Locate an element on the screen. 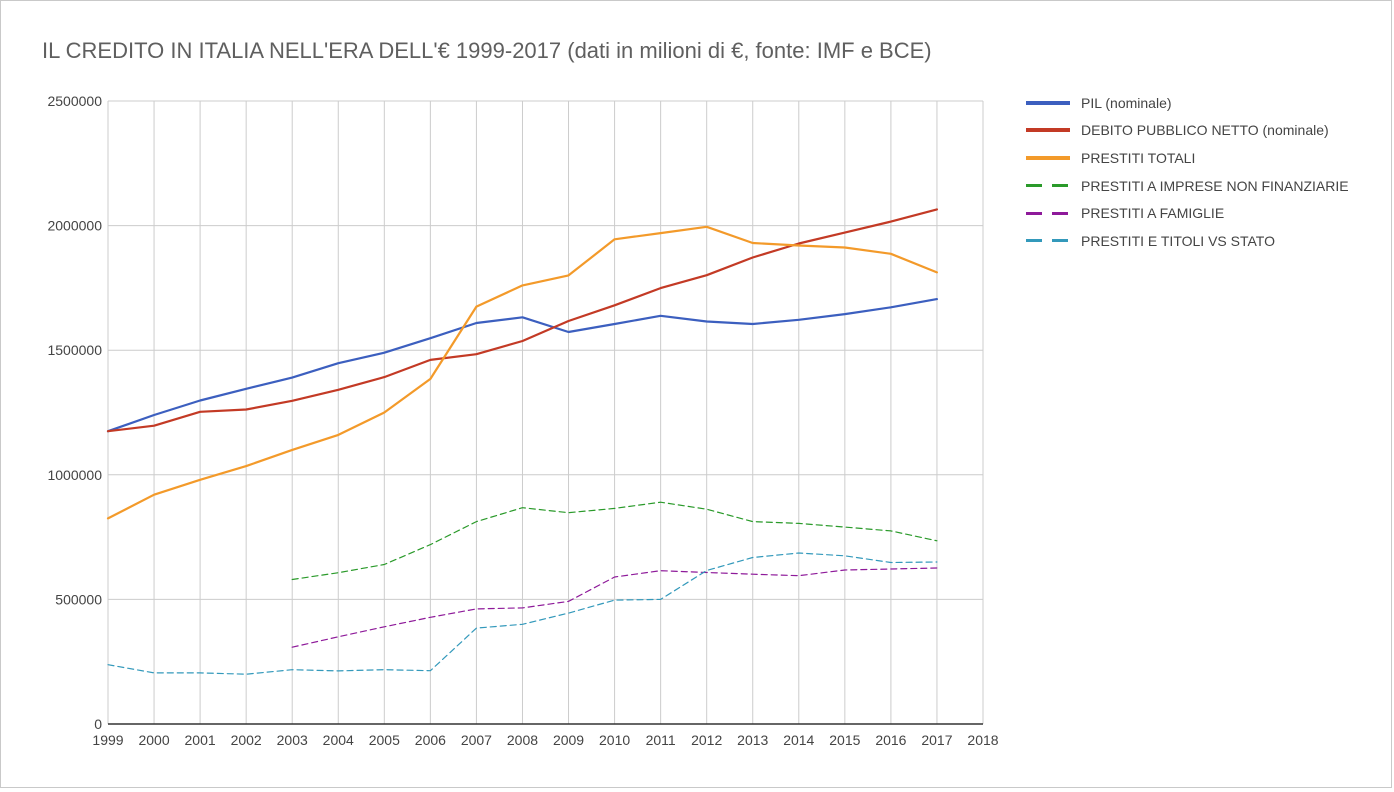 Image resolution: width=1394 pixels, height=792 pixels. x-tick-label: 2015 is located at coordinates (844, 740).